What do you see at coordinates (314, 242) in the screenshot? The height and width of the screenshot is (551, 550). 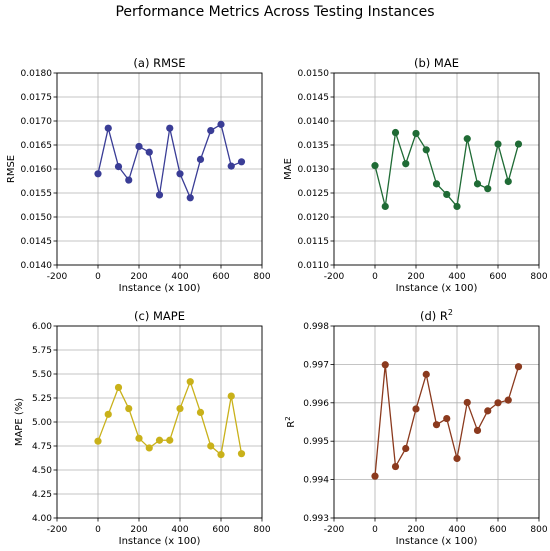 I see `y-tick-label: 0.0115` at bounding box center [314, 242].